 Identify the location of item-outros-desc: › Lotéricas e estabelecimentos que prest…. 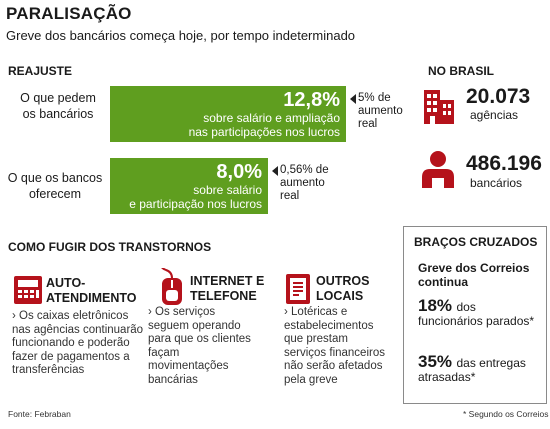
(339, 346).